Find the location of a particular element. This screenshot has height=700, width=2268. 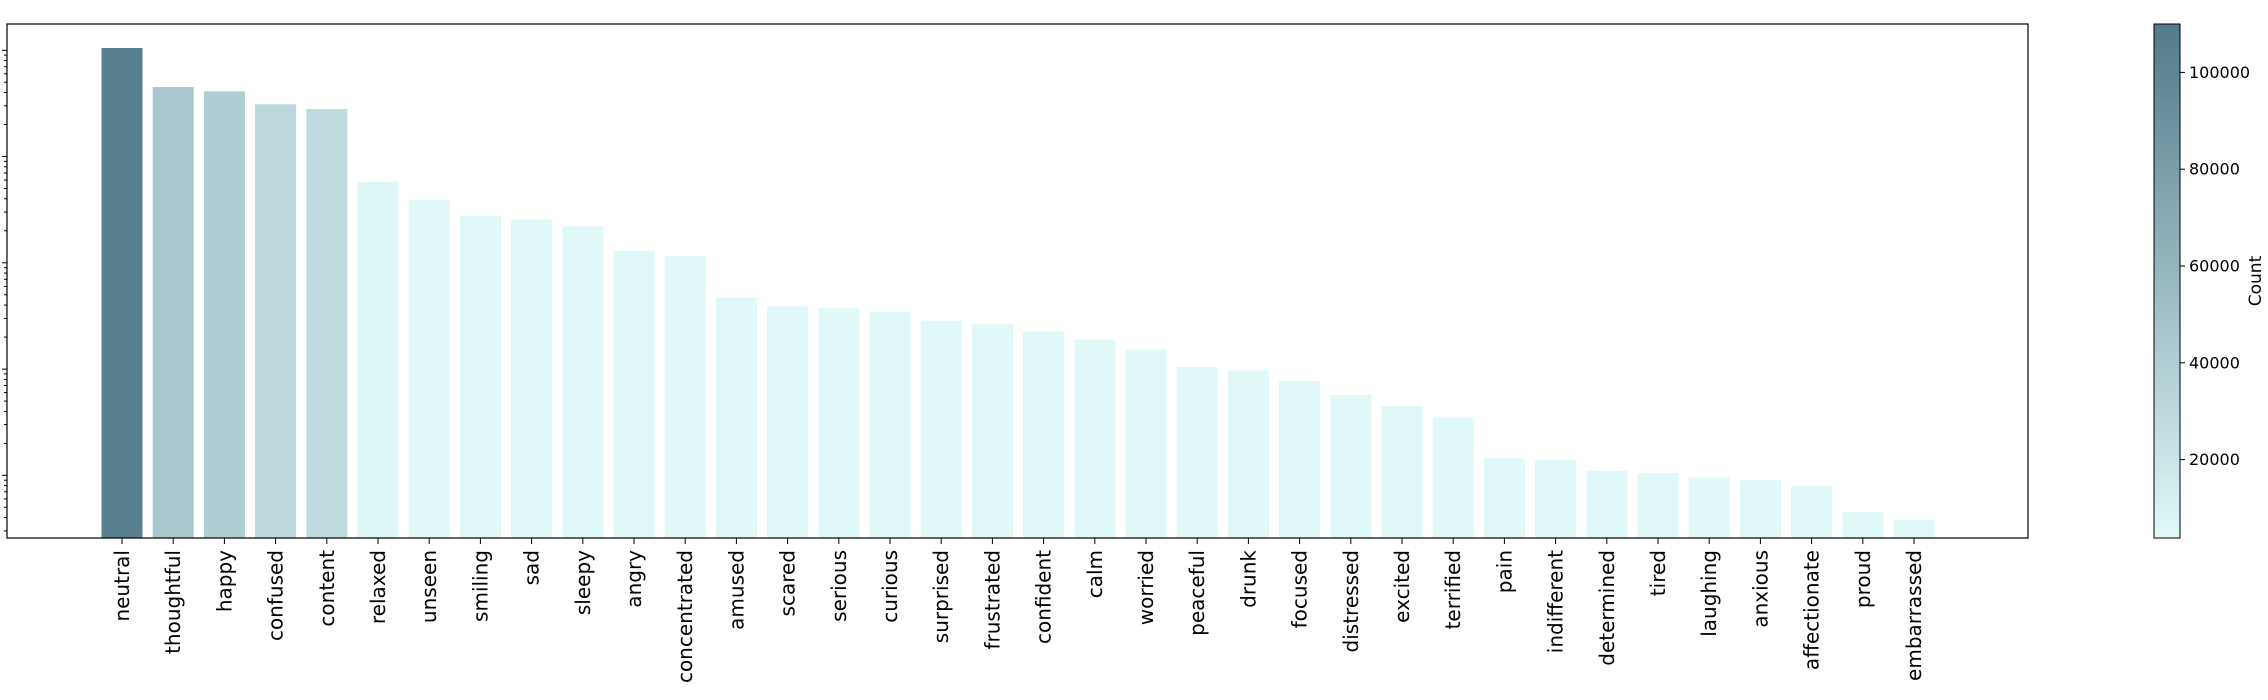

bar-neutral is located at coordinates (122, 293).